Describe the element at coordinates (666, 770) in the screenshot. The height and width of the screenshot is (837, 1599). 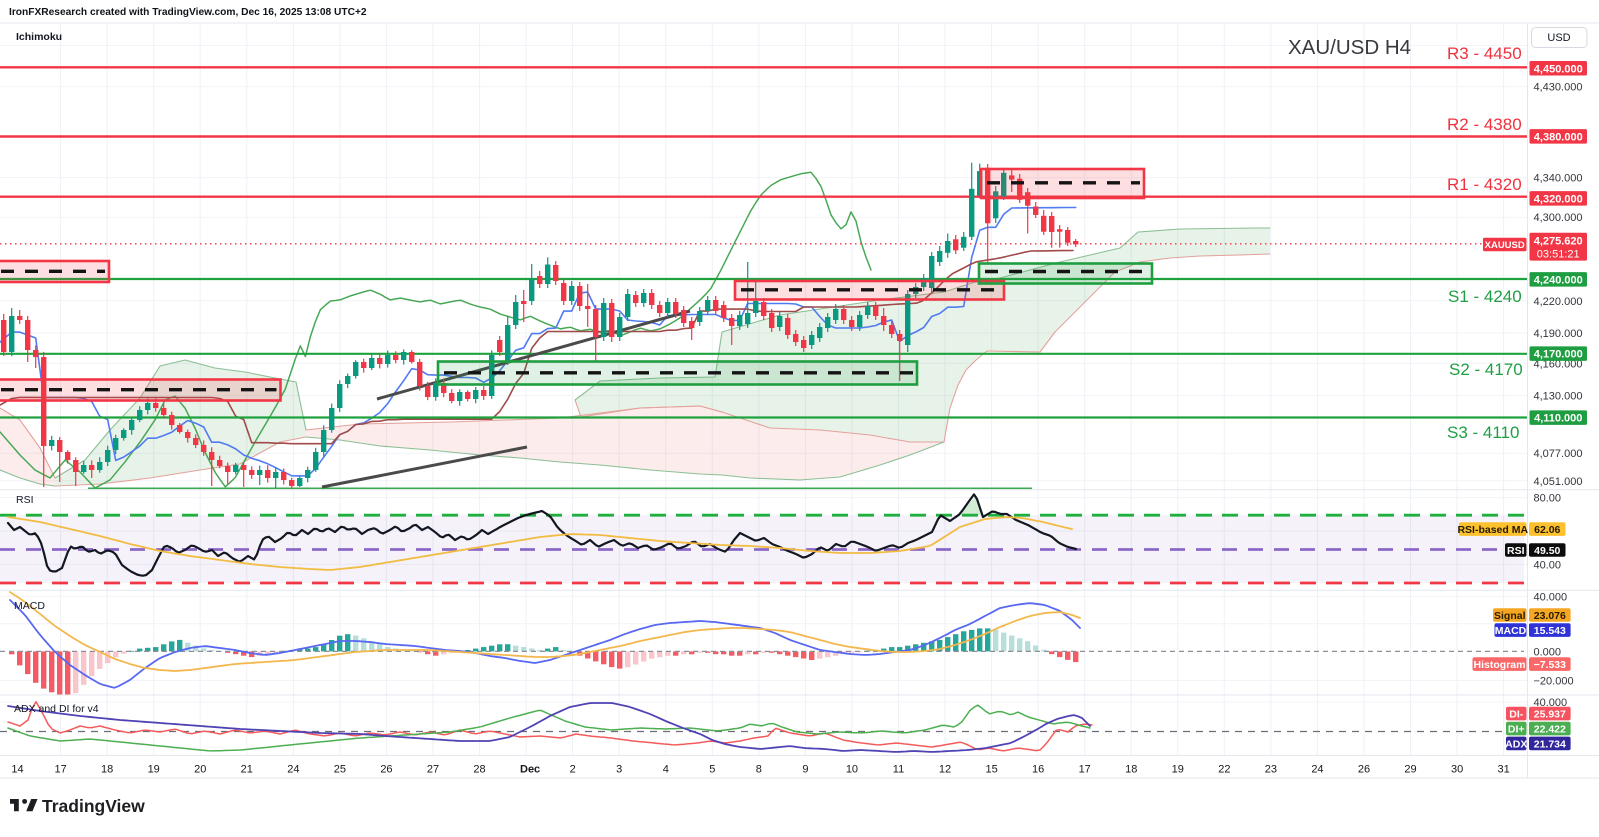
I see `svg-text: 4` at that location.